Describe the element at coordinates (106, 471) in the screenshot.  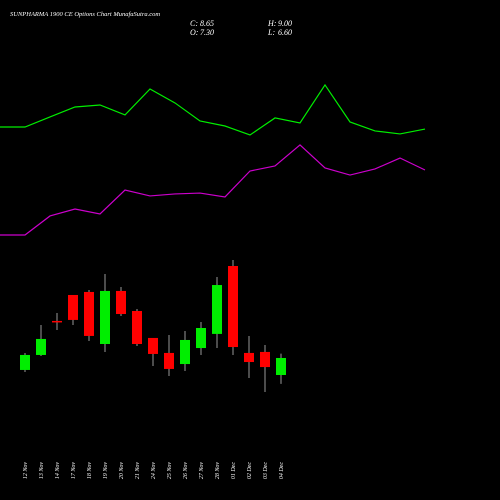
I see `x-tick-label: 19 Nov` at that location.